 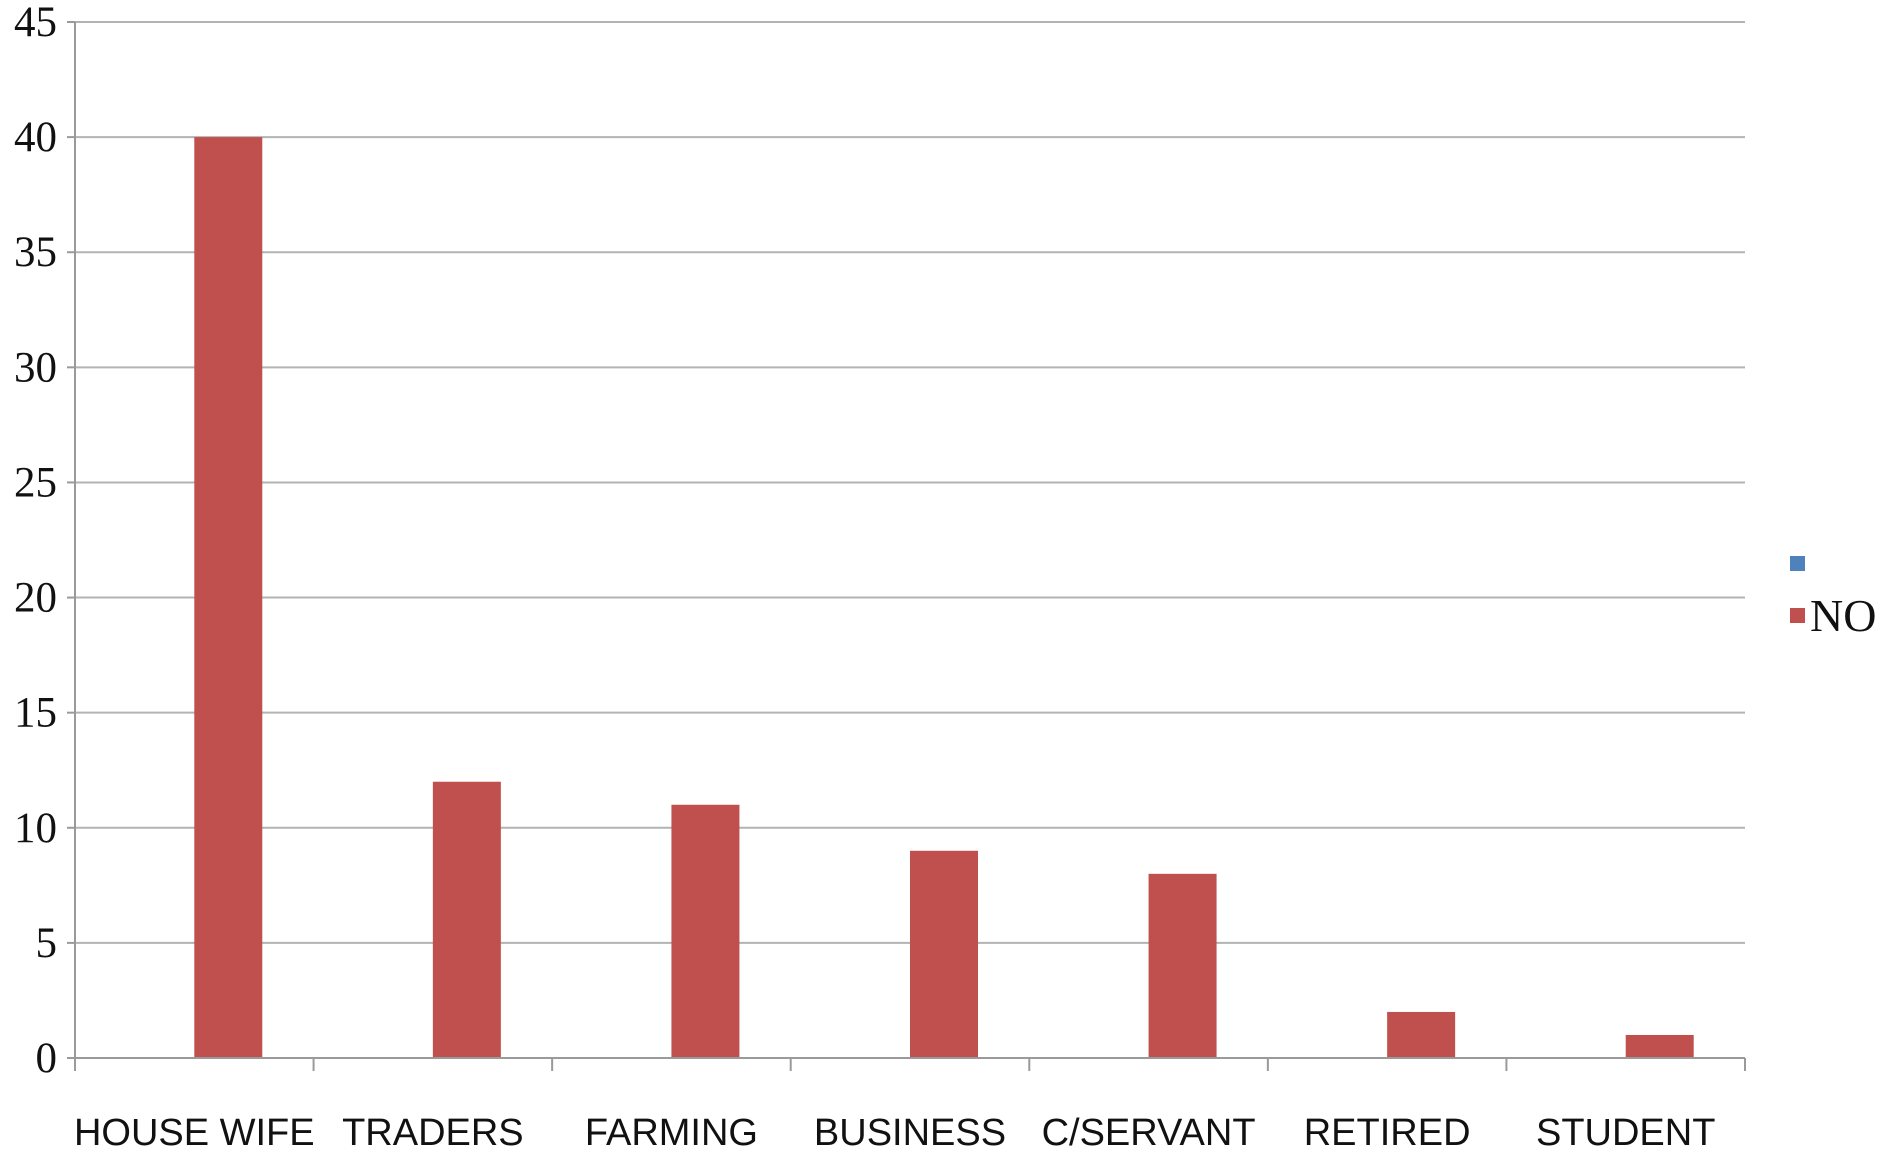 What do you see at coordinates (35, 713) in the screenshot?
I see `y-tick-label: 15` at bounding box center [35, 713].